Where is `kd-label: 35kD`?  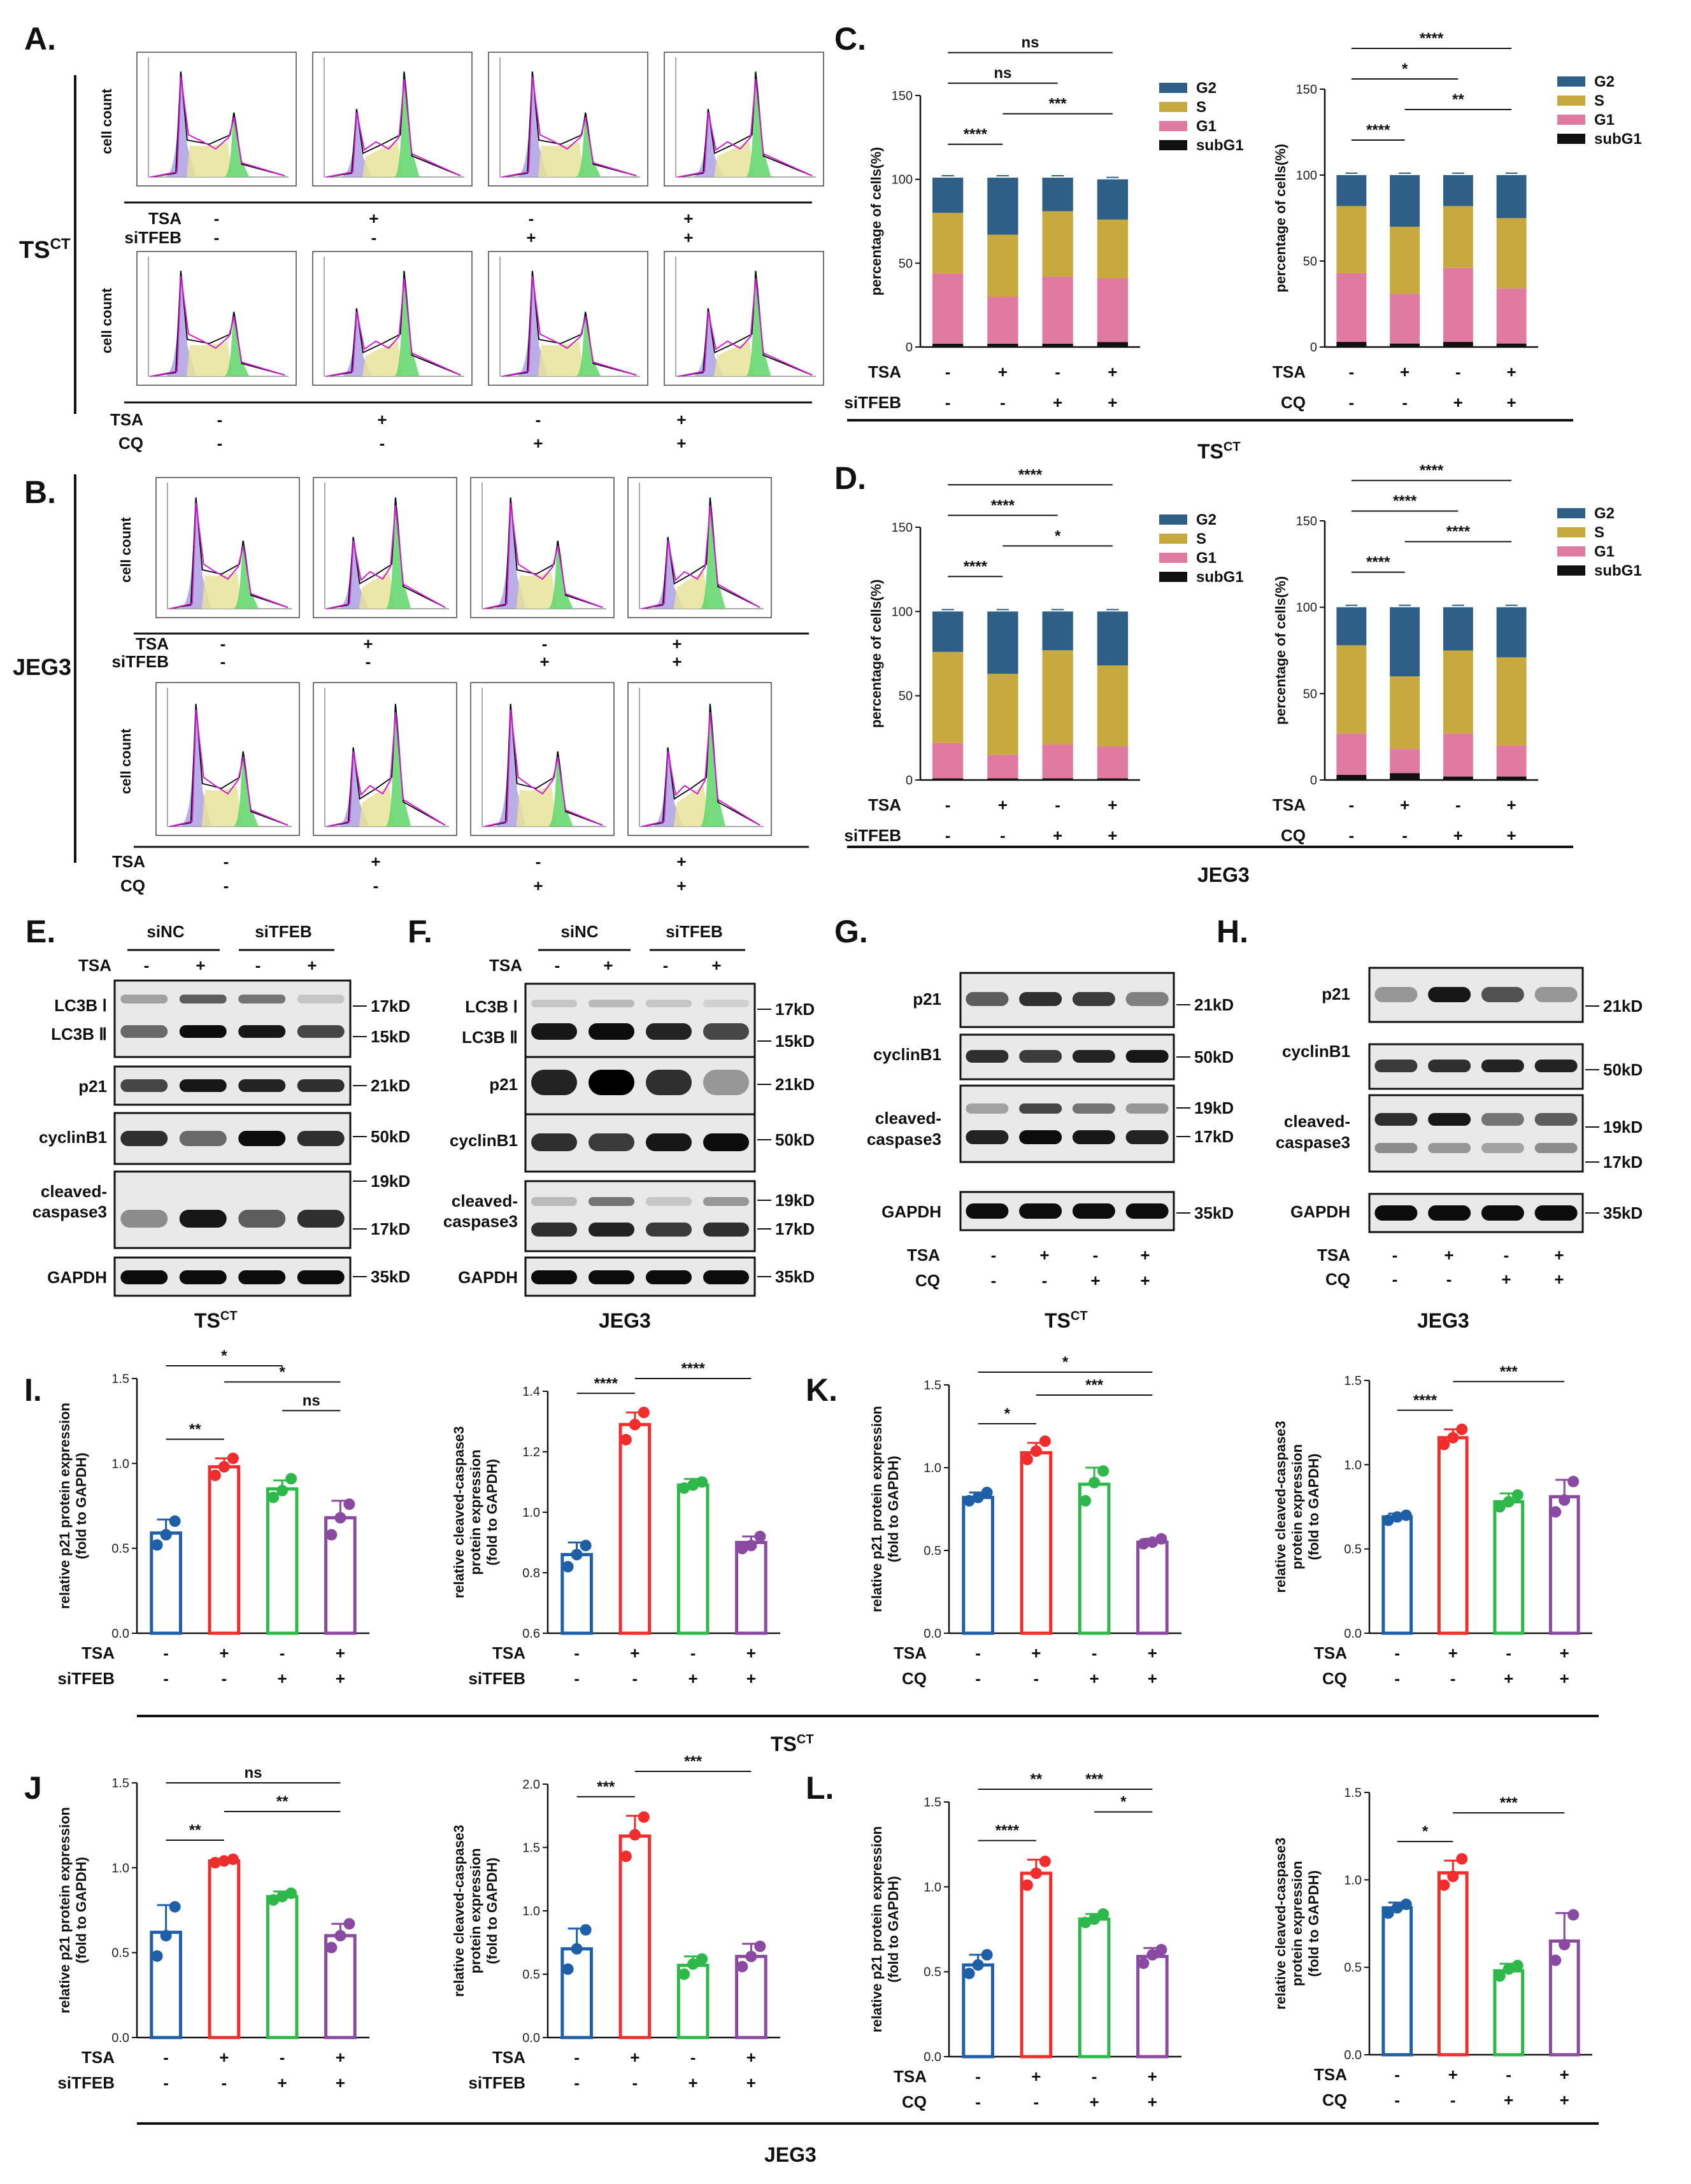 kd-label: 35kD is located at coordinates (390, 1276).